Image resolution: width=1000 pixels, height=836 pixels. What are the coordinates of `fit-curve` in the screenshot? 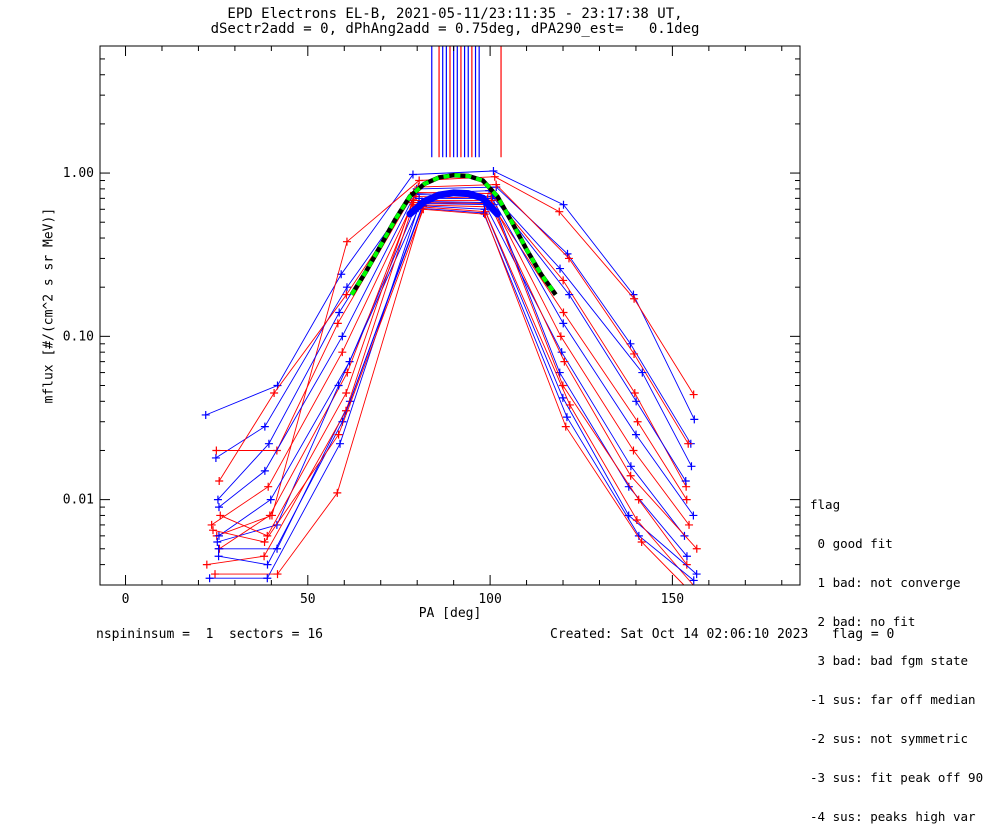 It's located at (453, 234).